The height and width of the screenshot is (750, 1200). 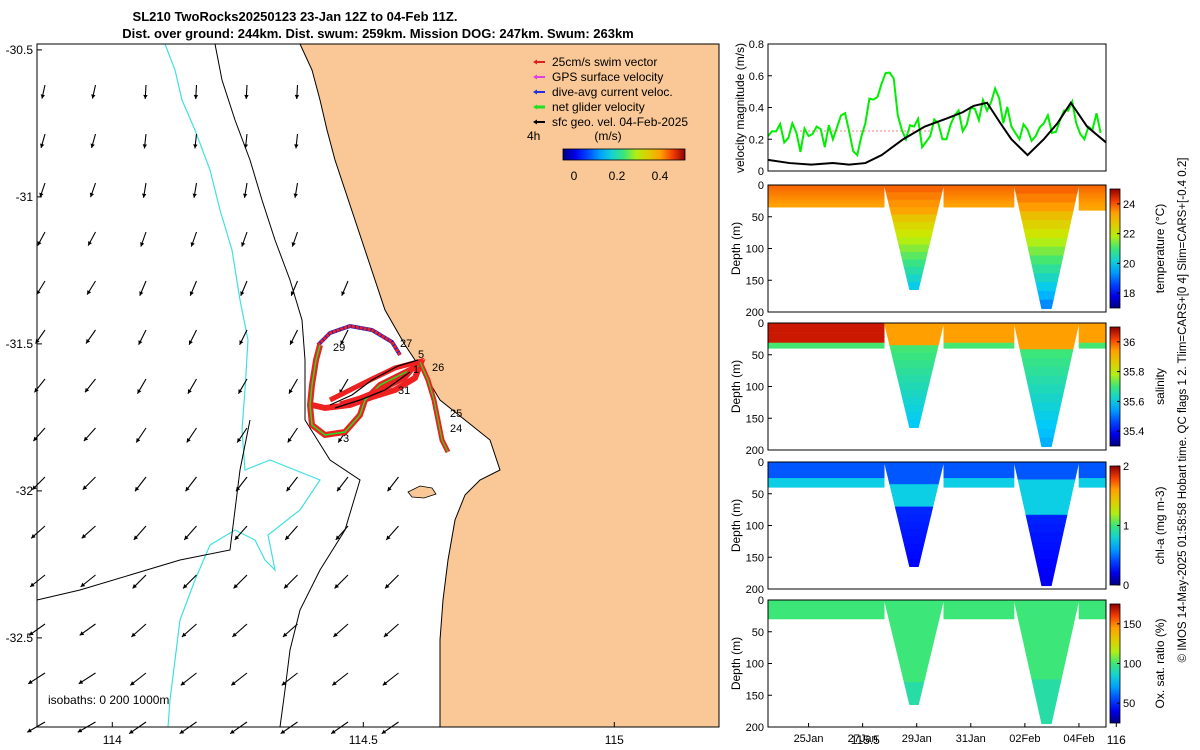 What do you see at coordinates (660, 176) in the screenshot?
I see `speed-colorbar-tick: 0.4` at bounding box center [660, 176].